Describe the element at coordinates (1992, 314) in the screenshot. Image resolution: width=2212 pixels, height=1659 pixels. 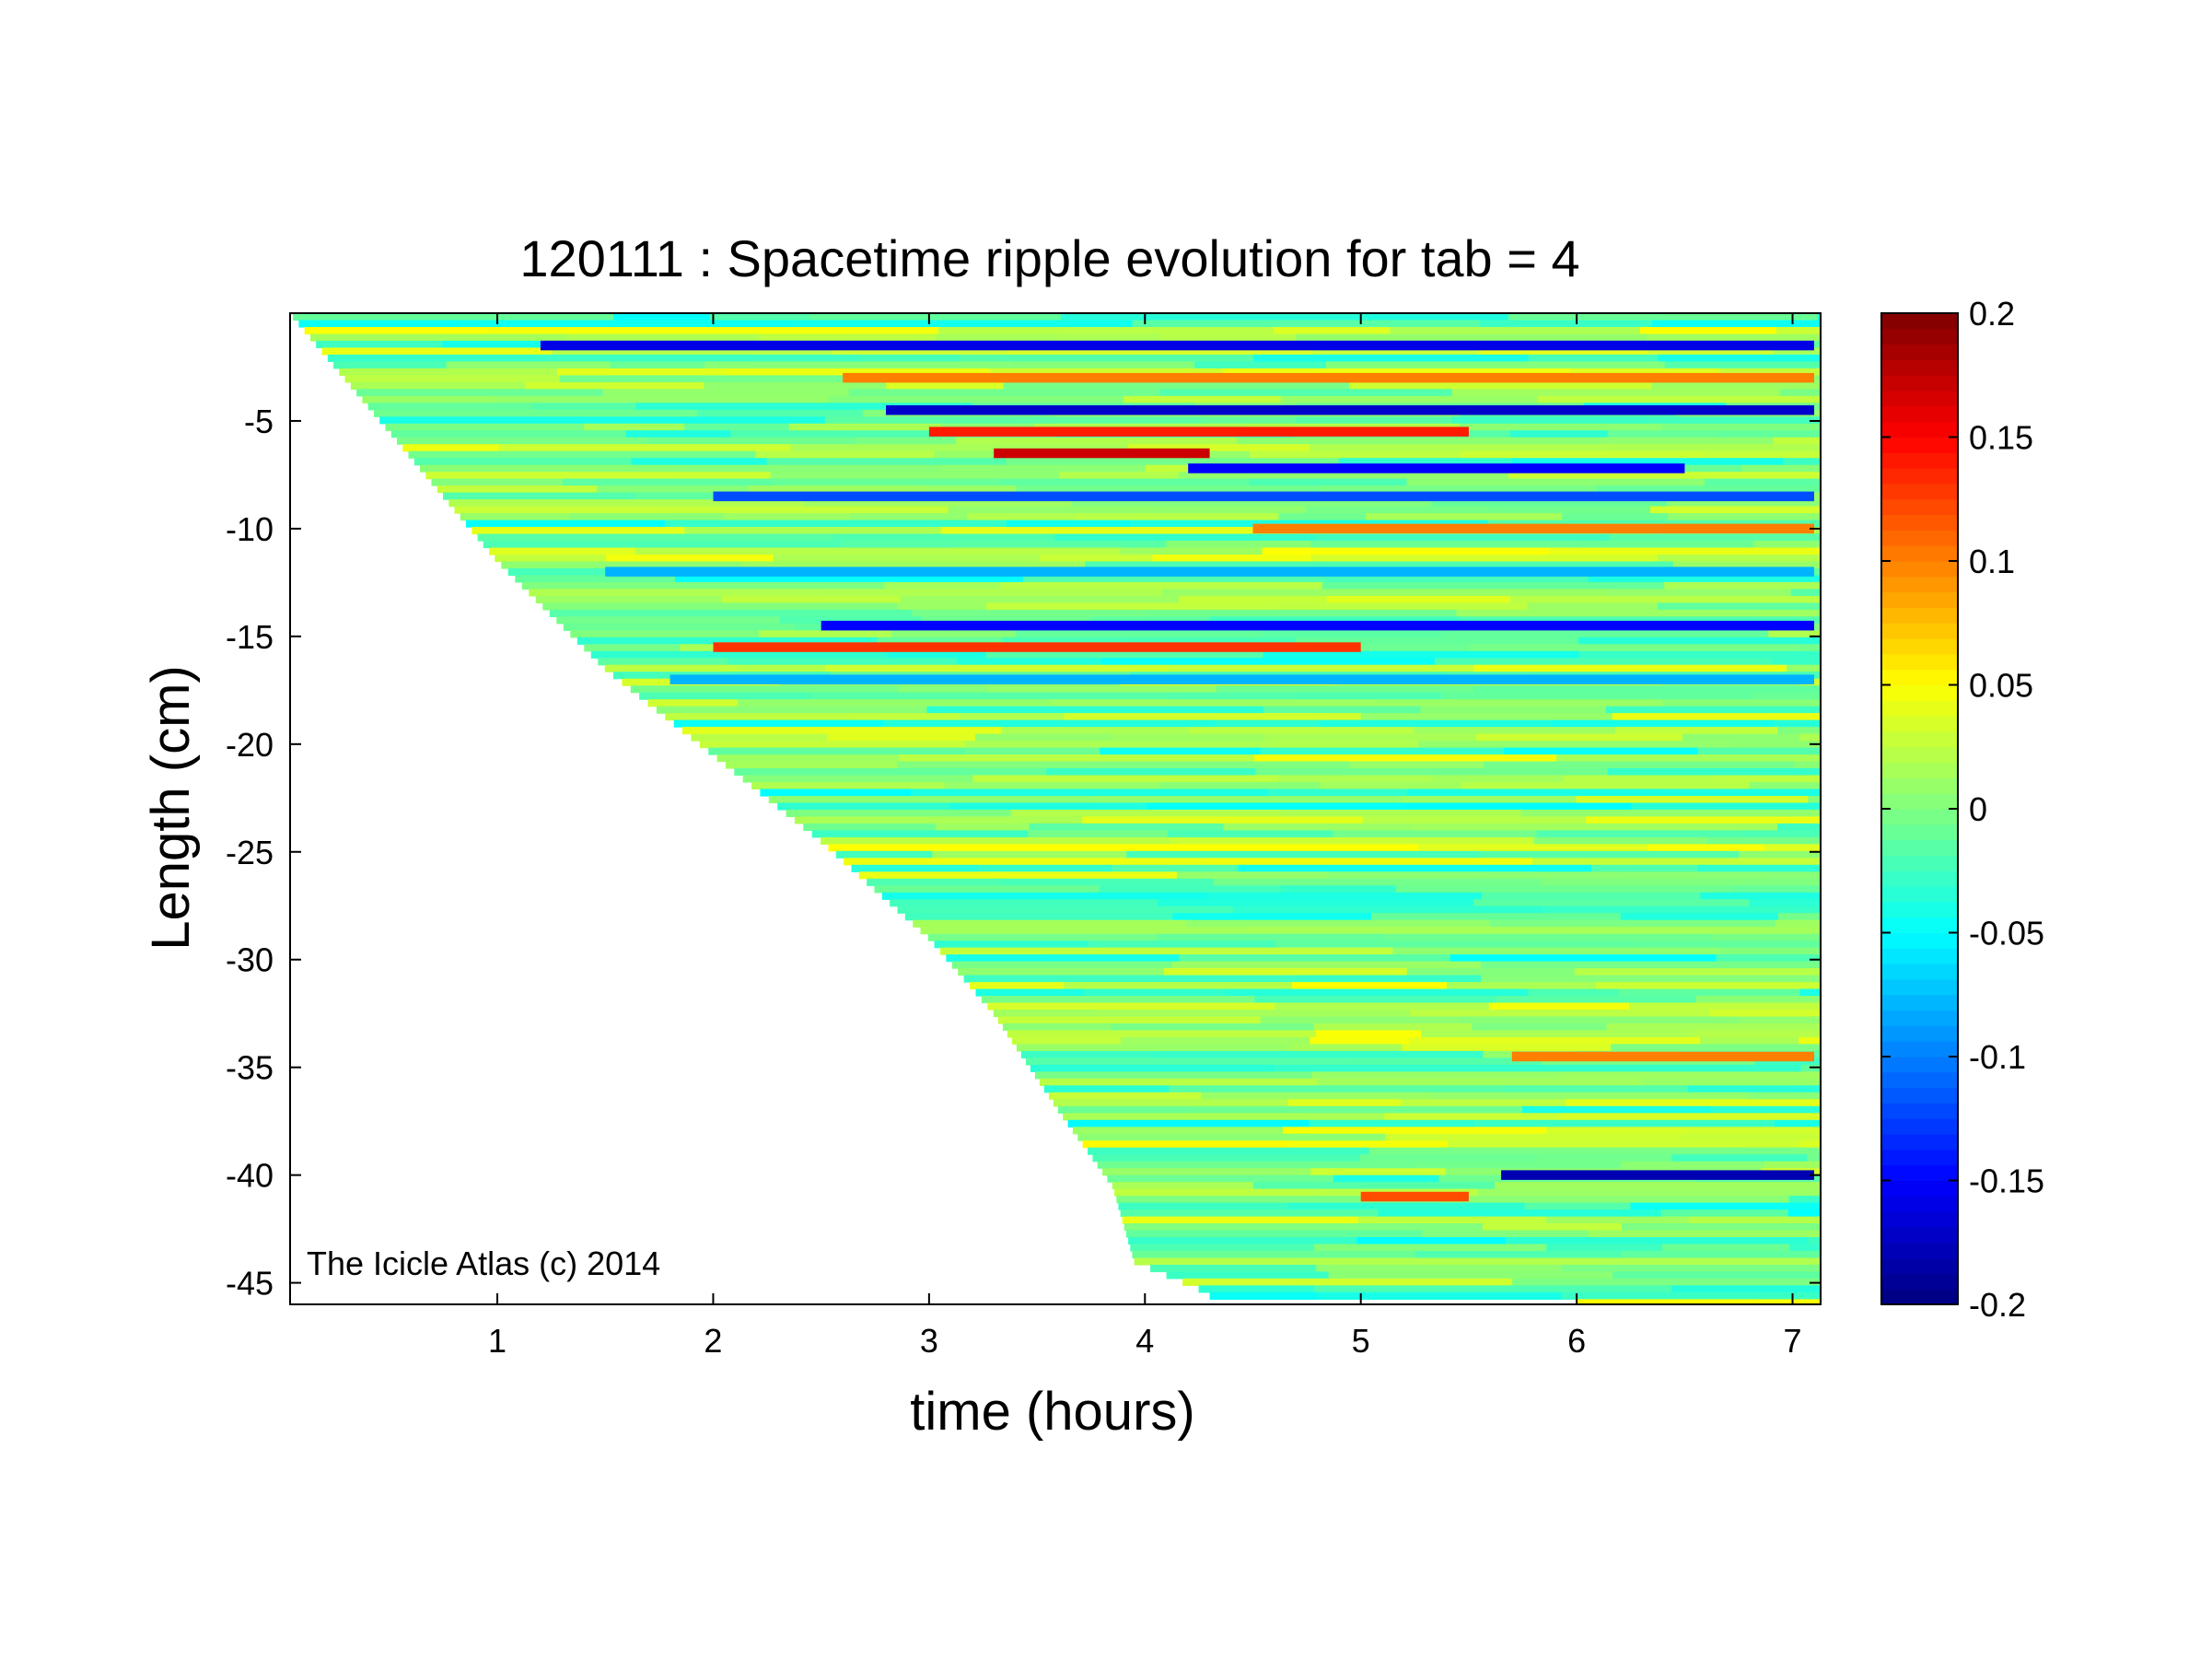
I see `colorbar-tick-label: 0.2` at that location.